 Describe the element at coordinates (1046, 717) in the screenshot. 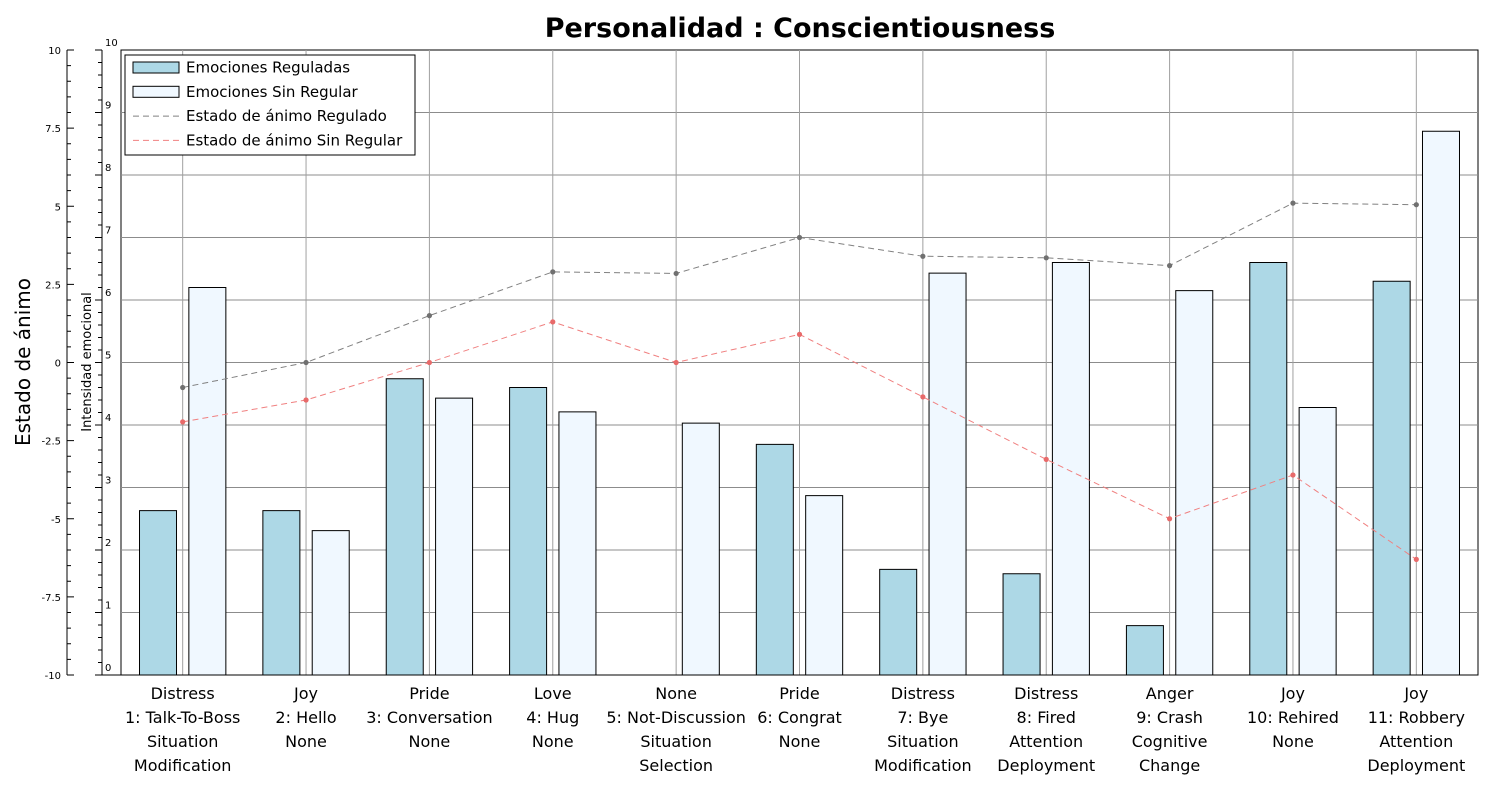

I see `x-tick-label: 8: Fired` at that location.